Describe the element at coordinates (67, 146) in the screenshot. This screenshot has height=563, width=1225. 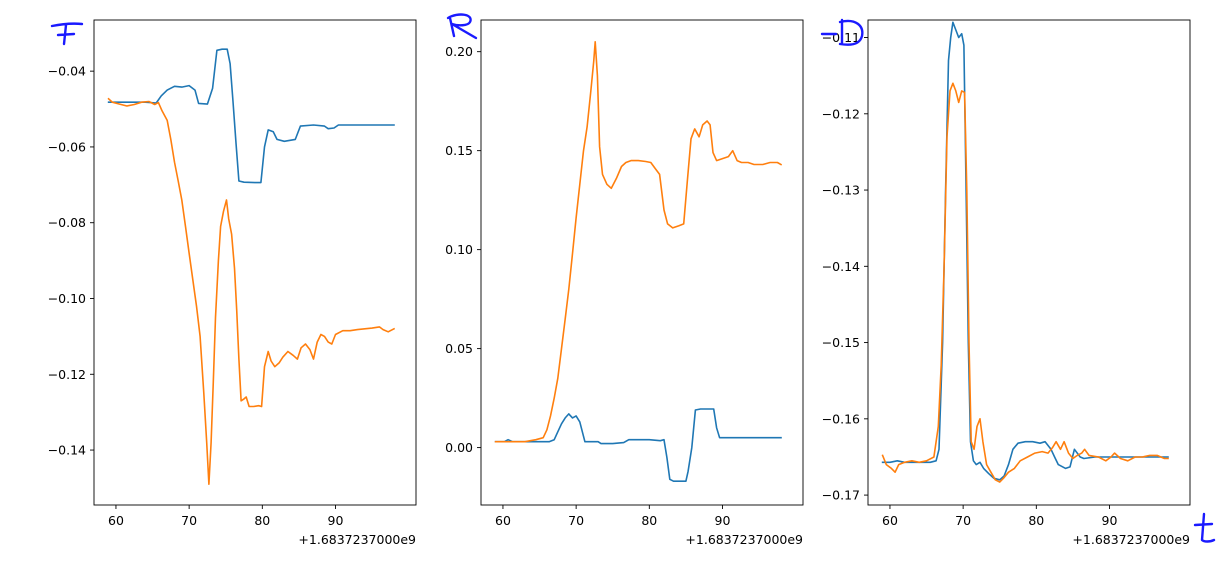
I see `y-tick-label: −0.06` at that location.